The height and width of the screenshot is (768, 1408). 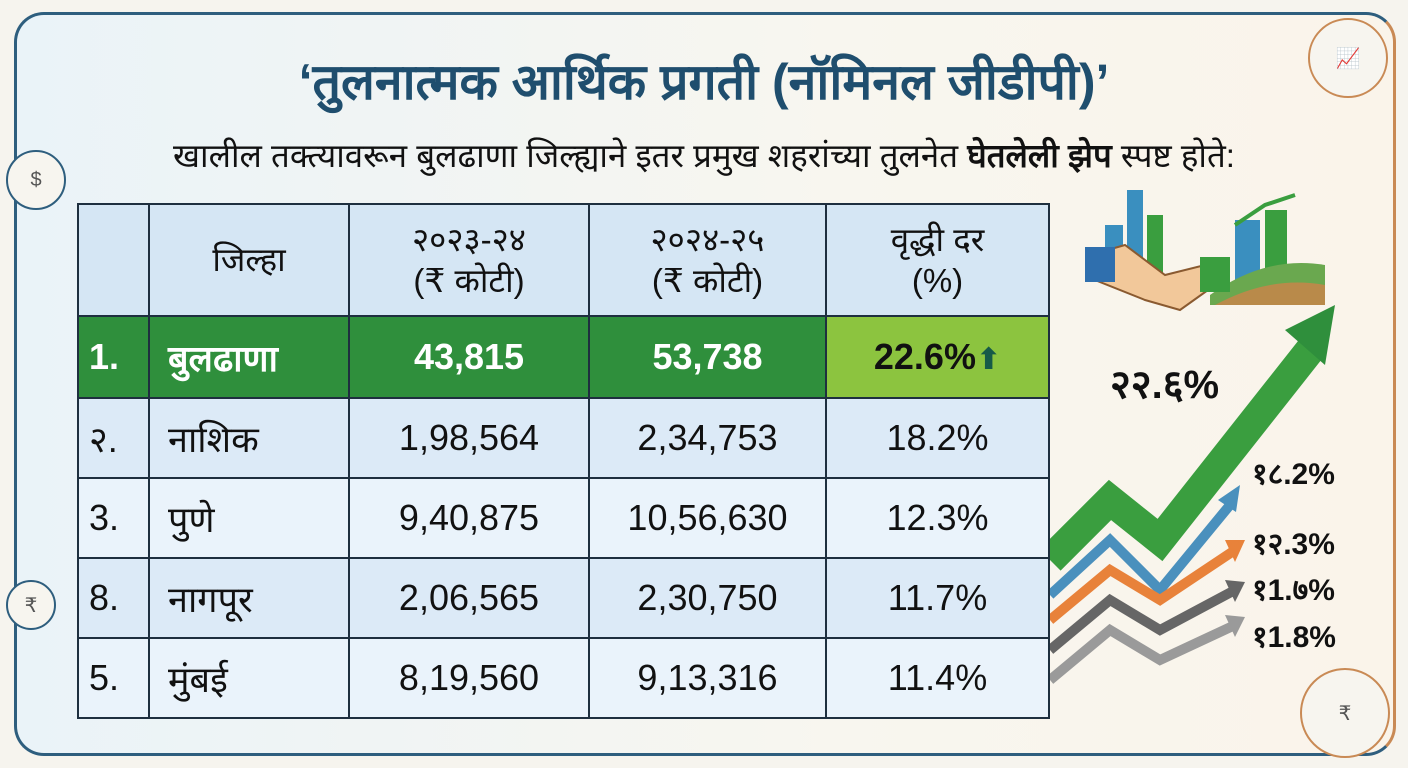 What do you see at coordinates (249, 260) in the screenshot?
I see `header-district: जिल्हा` at bounding box center [249, 260].